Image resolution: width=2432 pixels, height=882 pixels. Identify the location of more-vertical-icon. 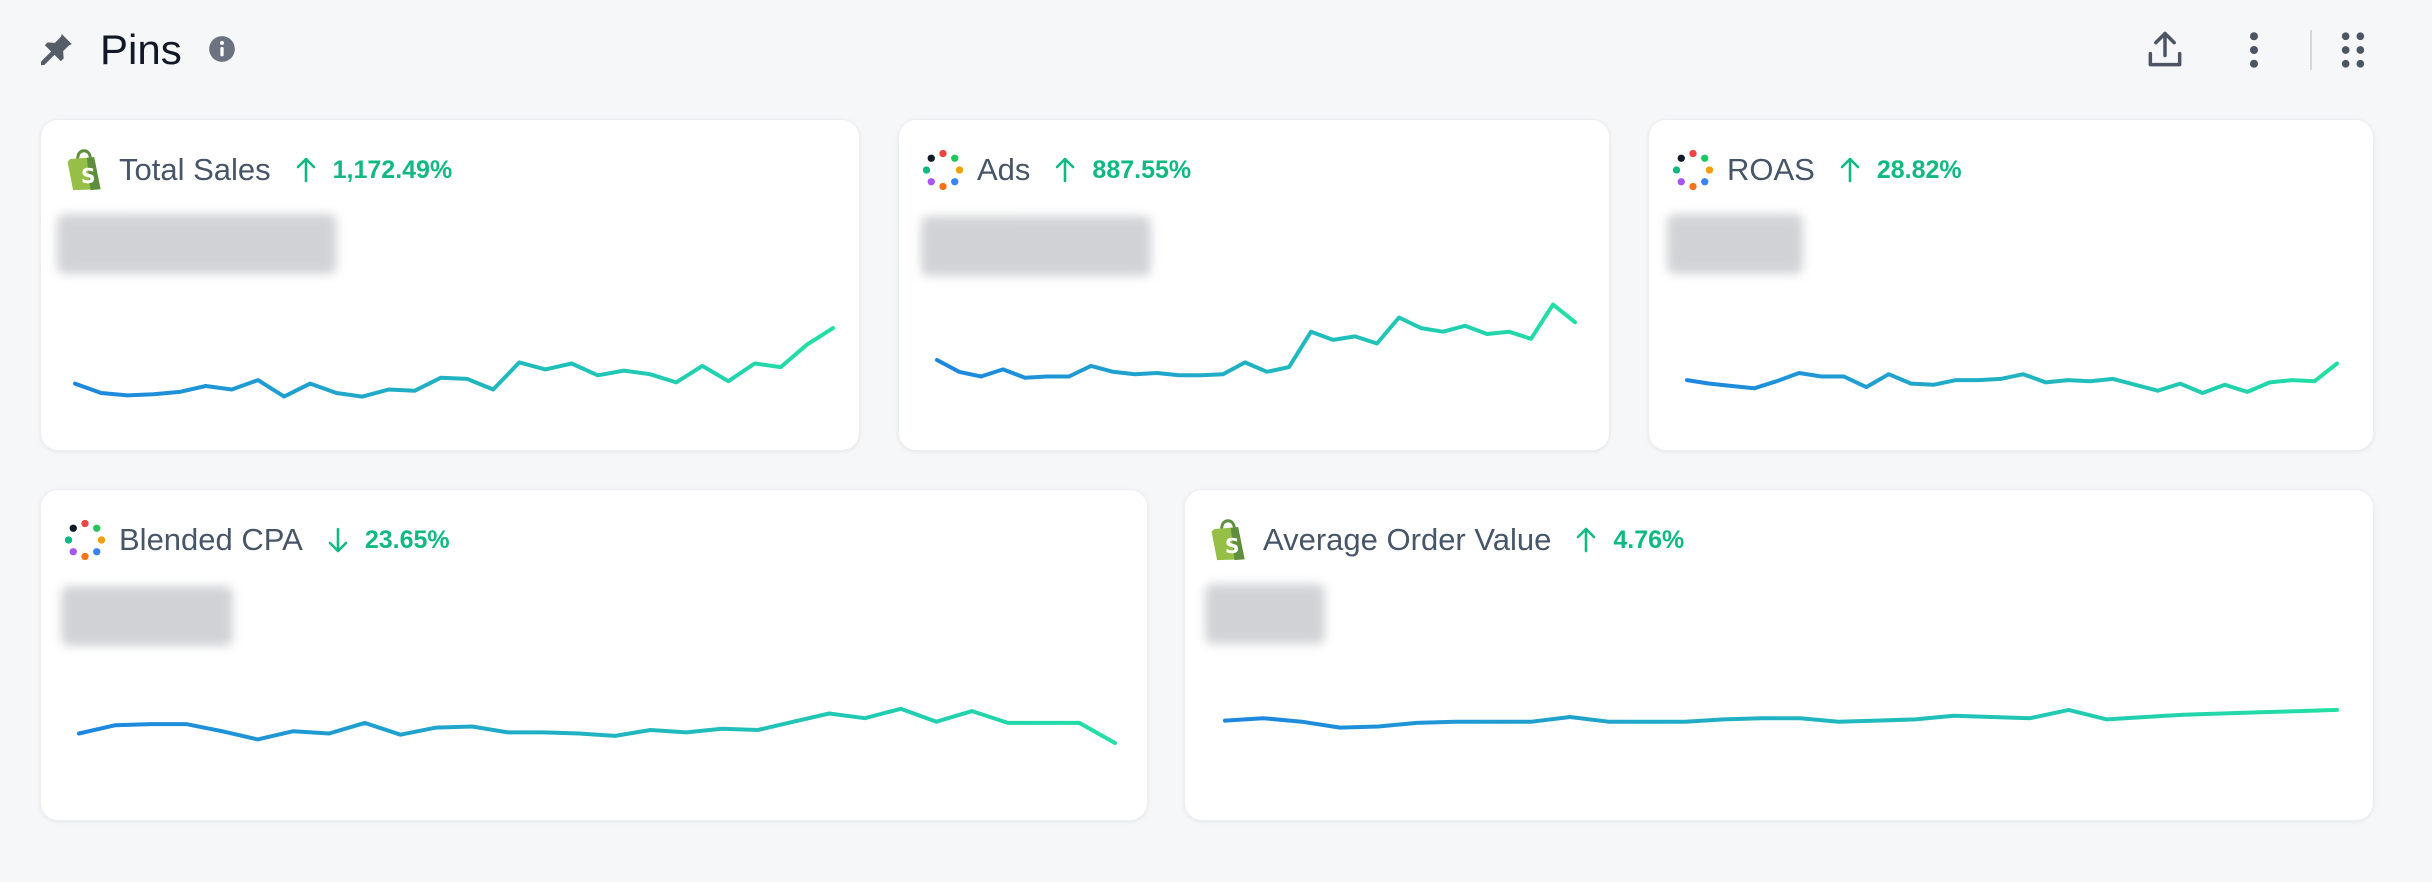
(2254, 50).